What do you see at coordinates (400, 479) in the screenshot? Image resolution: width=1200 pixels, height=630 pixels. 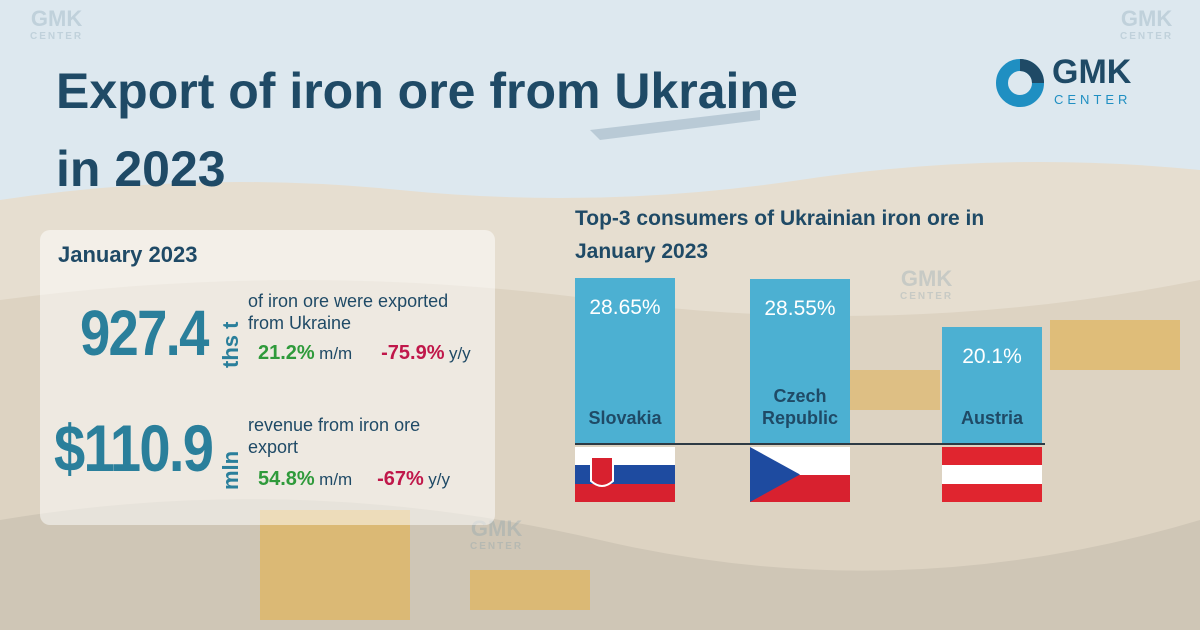 I see `yy-change: -67%` at bounding box center [400, 479].